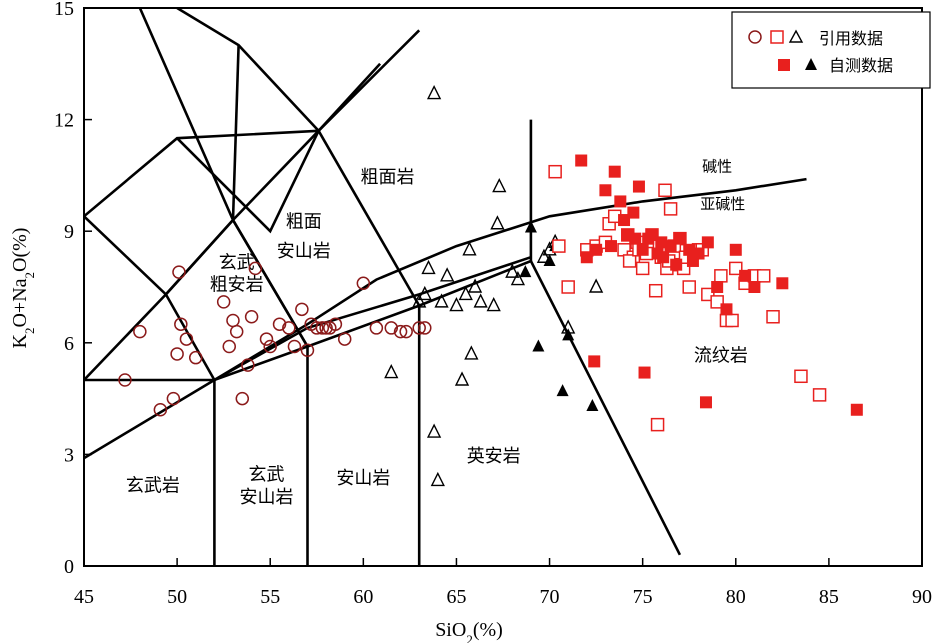 This screenshot has width=942, height=643. Describe the element at coordinates (69, 455) in the screenshot. I see `y-tick-label-3: 3` at that location.